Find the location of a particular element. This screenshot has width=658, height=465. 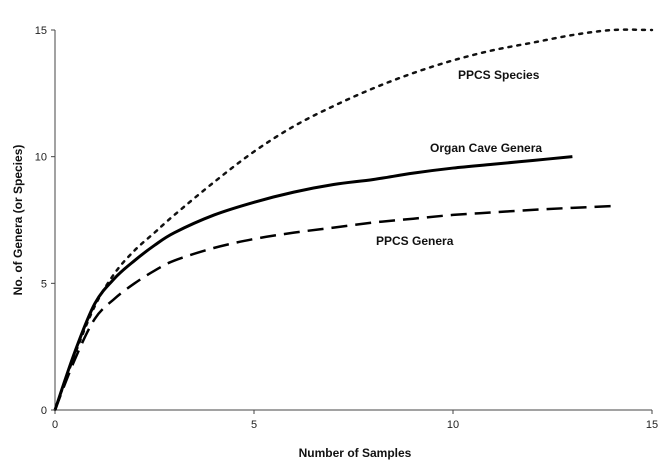

y-axis-title: No. of Genera (or Species) is located at coordinates (18, 220).